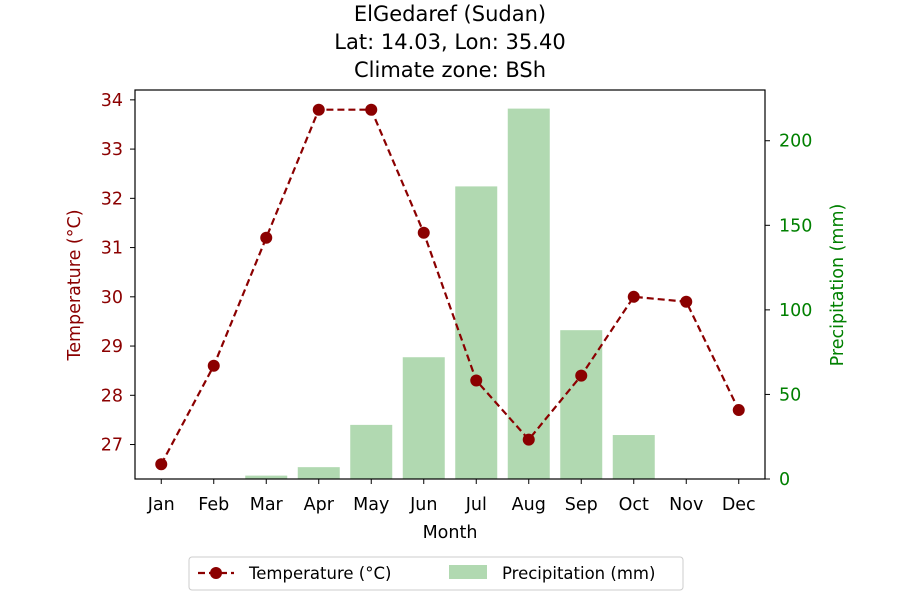 This screenshot has height=600, width=900. What do you see at coordinates (423, 505) in the screenshot?
I see `x-tick-label-jun: Jun` at bounding box center [423, 505].